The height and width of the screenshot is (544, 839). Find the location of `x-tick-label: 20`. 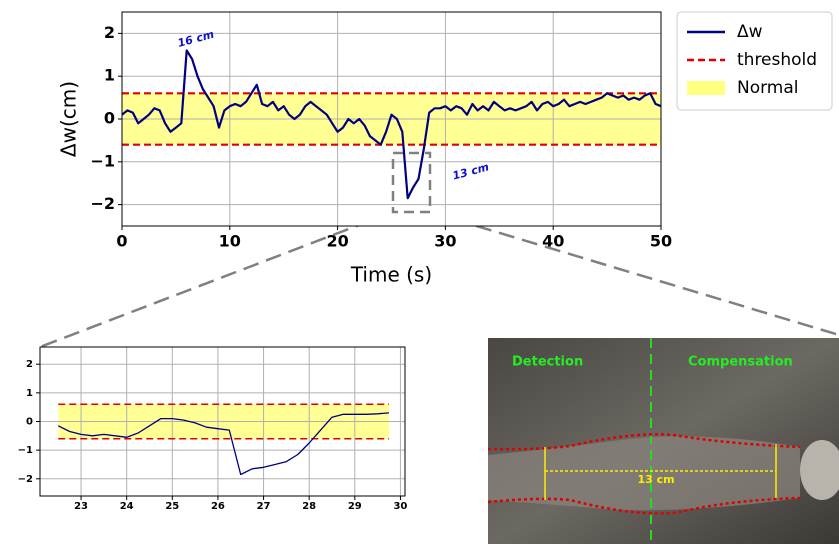

x-tick-label: 20 is located at coordinates (337, 241).